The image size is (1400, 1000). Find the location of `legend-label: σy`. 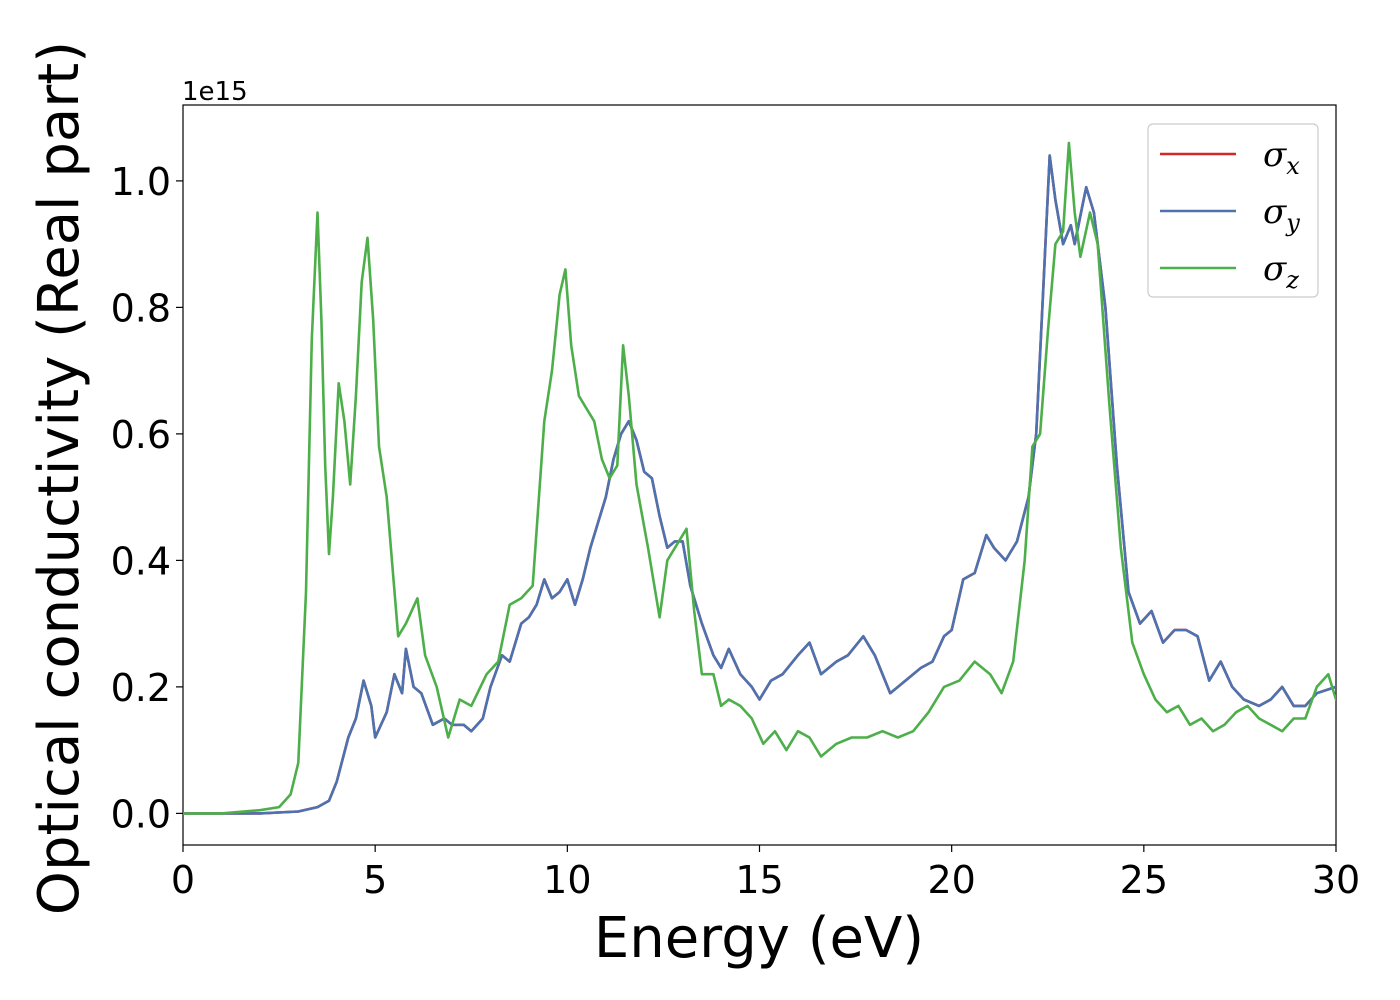

legend-label: σy is located at coordinates (1281, 214).